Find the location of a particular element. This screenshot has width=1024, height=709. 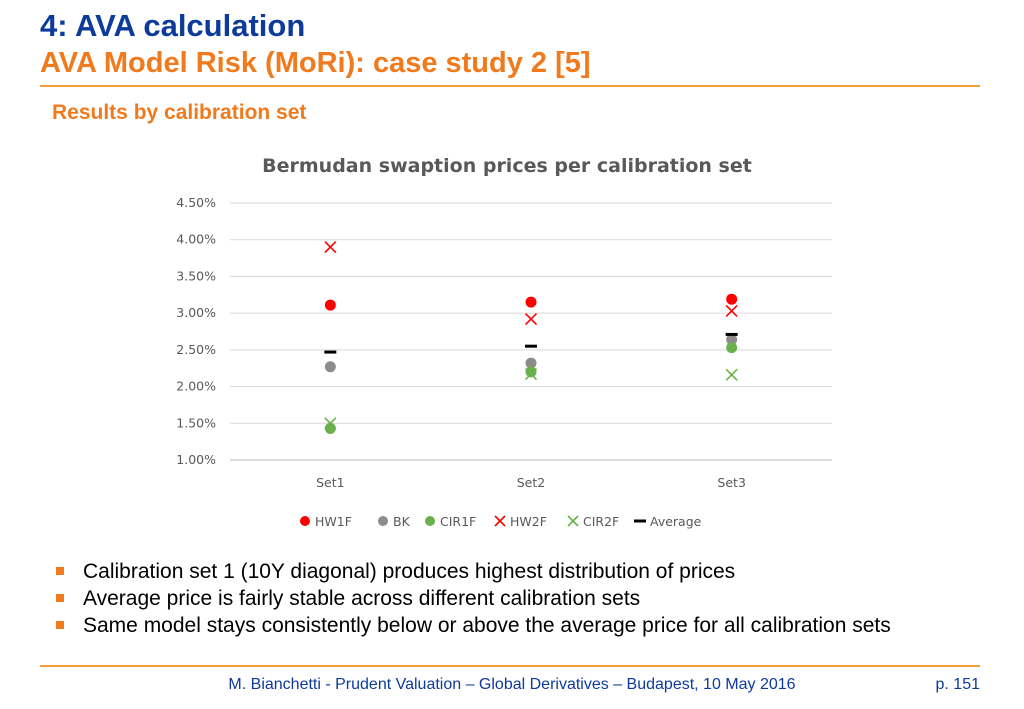

legend-marker-hw2f is located at coordinates (500, 521).